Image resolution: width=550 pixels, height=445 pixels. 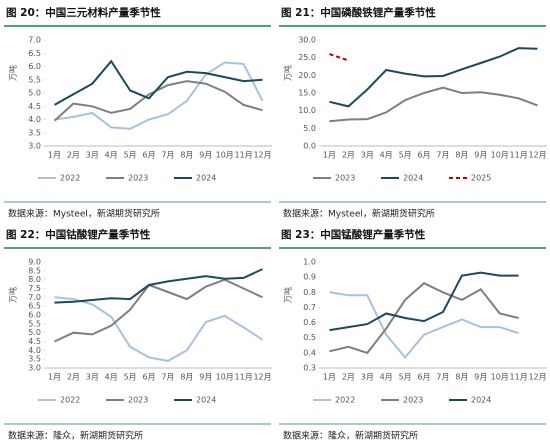 What do you see at coordinates (309, 307) in the screenshot?
I see `y-tick-label: 0.7` at bounding box center [309, 307].